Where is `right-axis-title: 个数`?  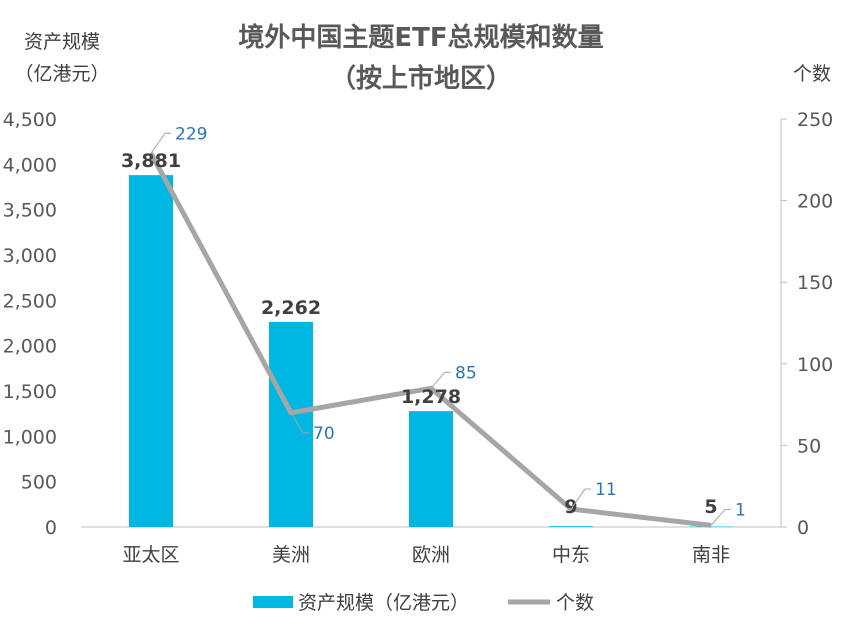
right-axis-title: 个数 is located at coordinates (812, 74).